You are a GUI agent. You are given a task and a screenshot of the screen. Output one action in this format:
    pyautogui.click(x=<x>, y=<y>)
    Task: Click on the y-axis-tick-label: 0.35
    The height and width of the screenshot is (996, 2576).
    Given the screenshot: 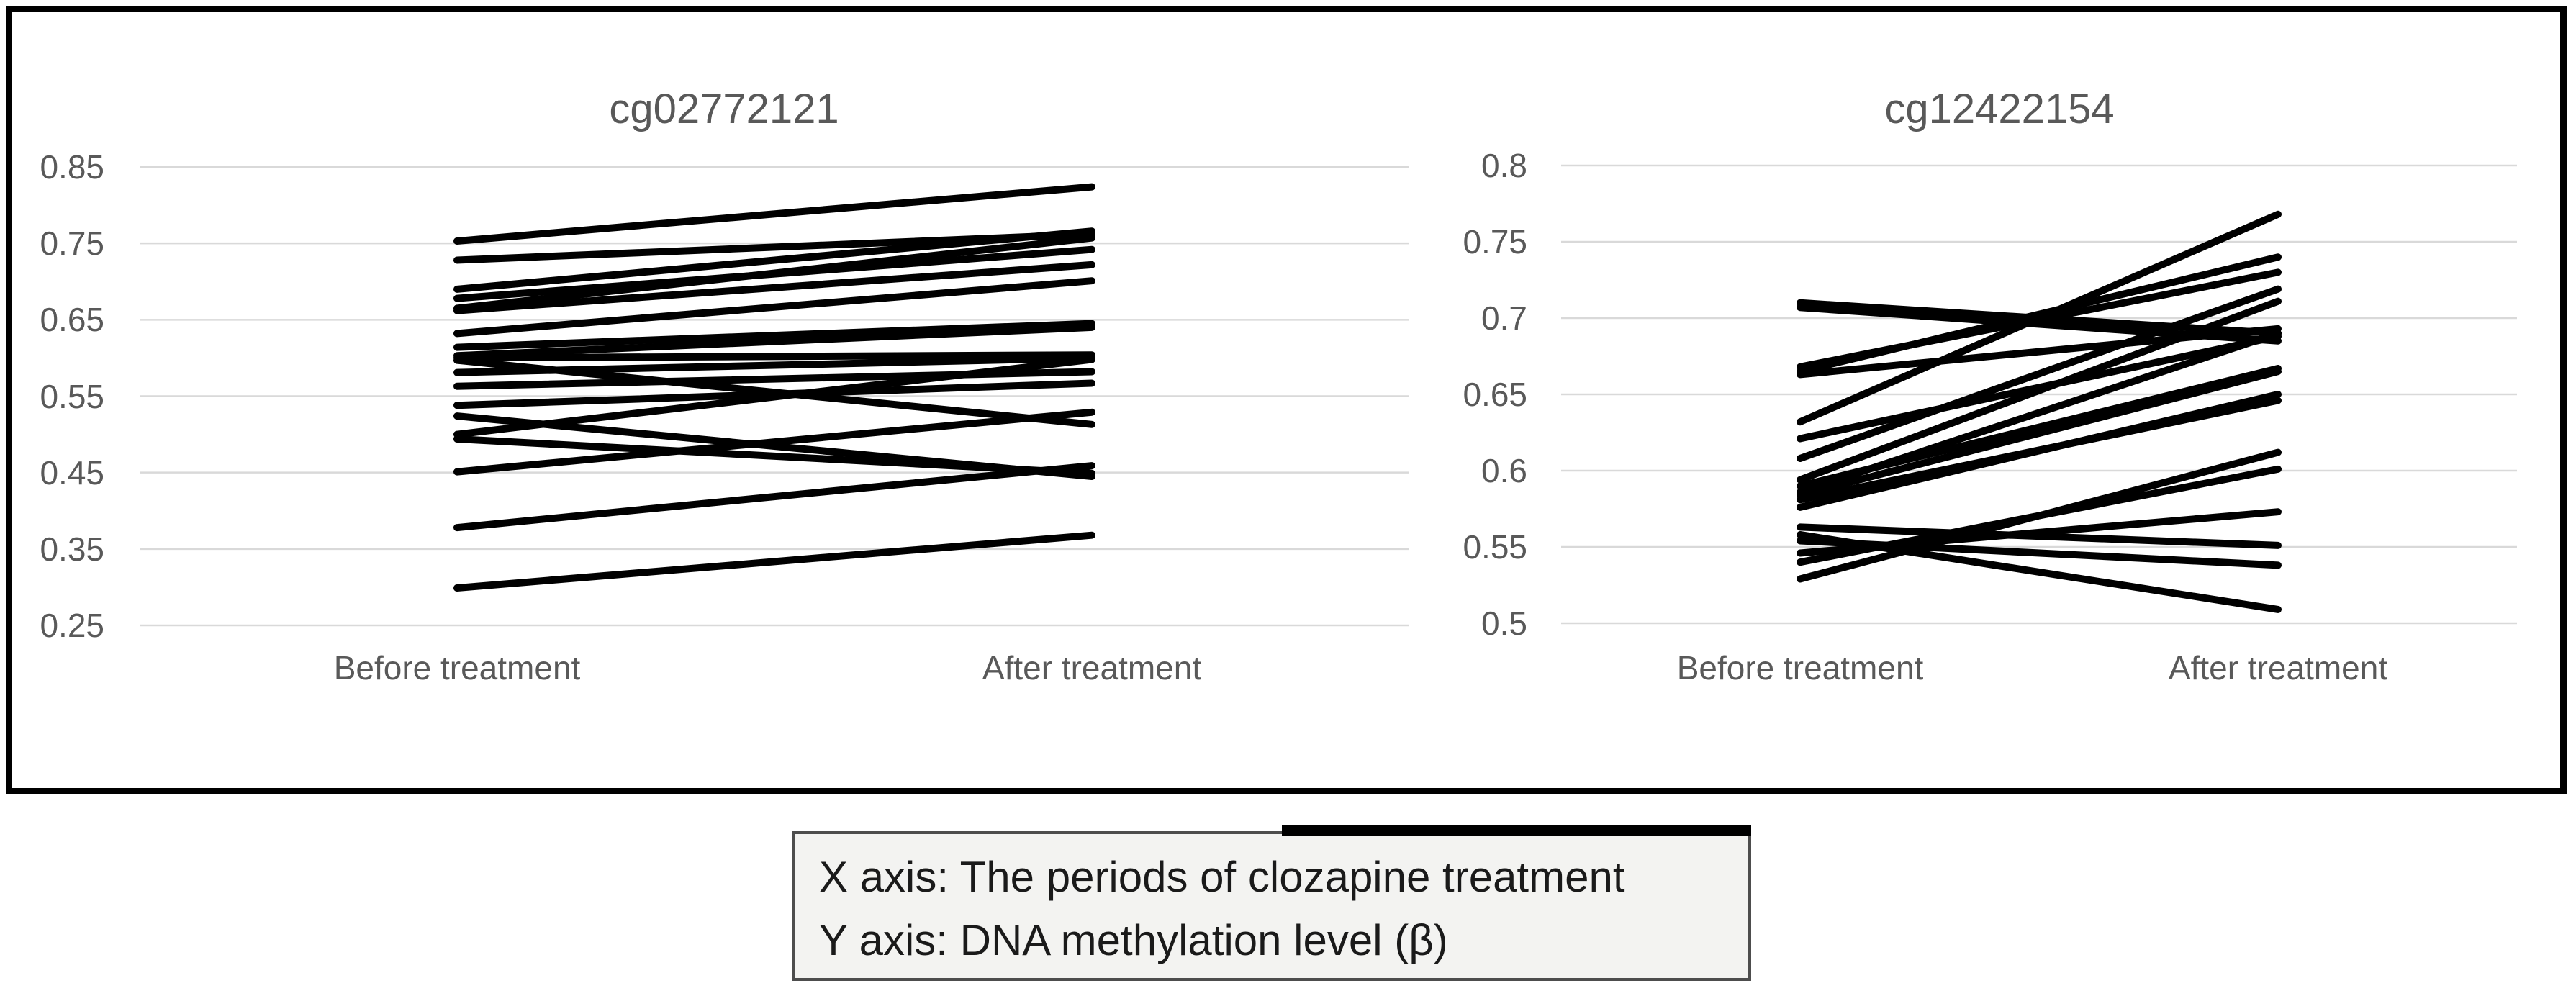 What is the action you would take?
    pyautogui.click(x=72, y=549)
    